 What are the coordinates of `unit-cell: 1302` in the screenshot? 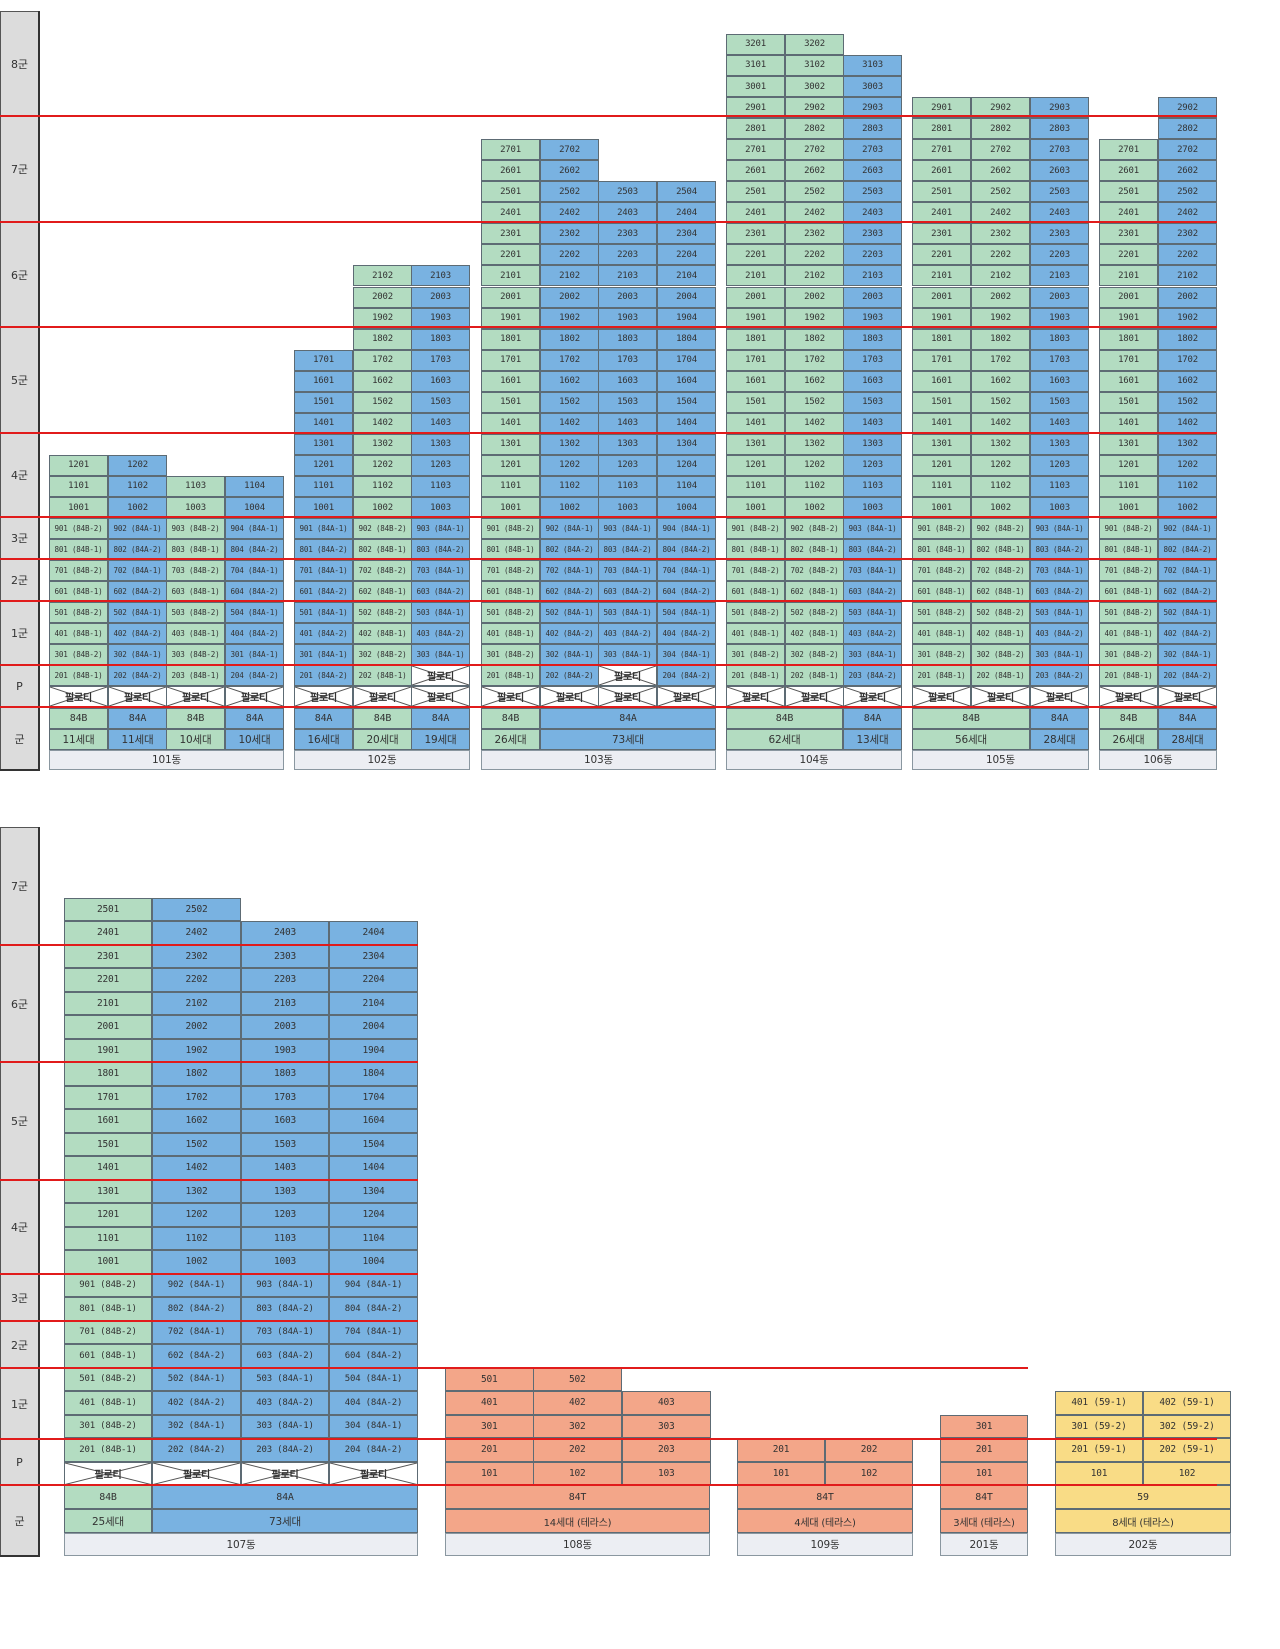 It's located at (196, 1191).